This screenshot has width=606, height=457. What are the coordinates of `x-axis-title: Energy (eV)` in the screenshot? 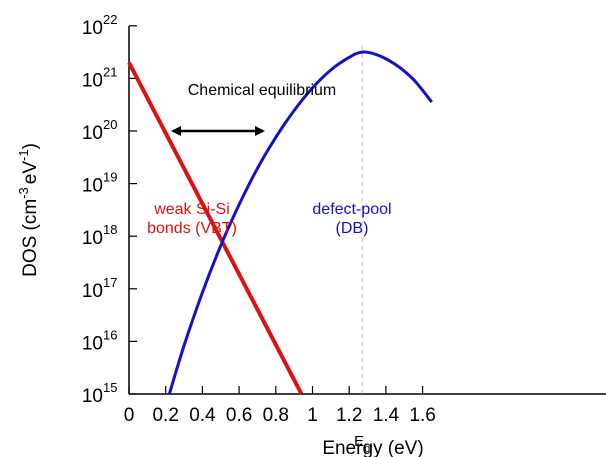 It's located at (372, 447).